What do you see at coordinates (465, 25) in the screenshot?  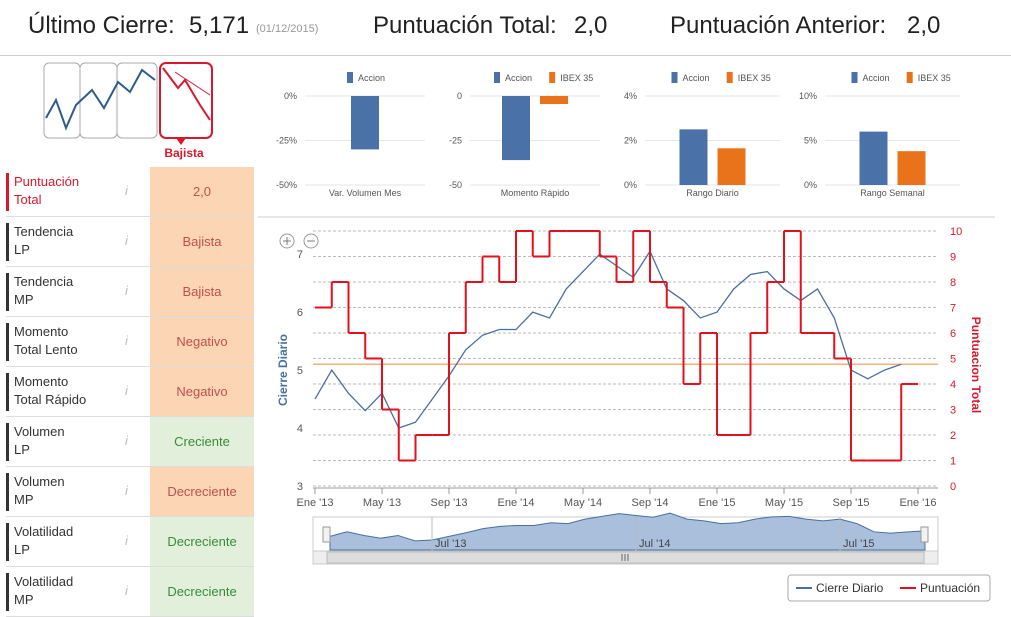 I see `total-label: Puntuación Total:` at bounding box center [465, 25].